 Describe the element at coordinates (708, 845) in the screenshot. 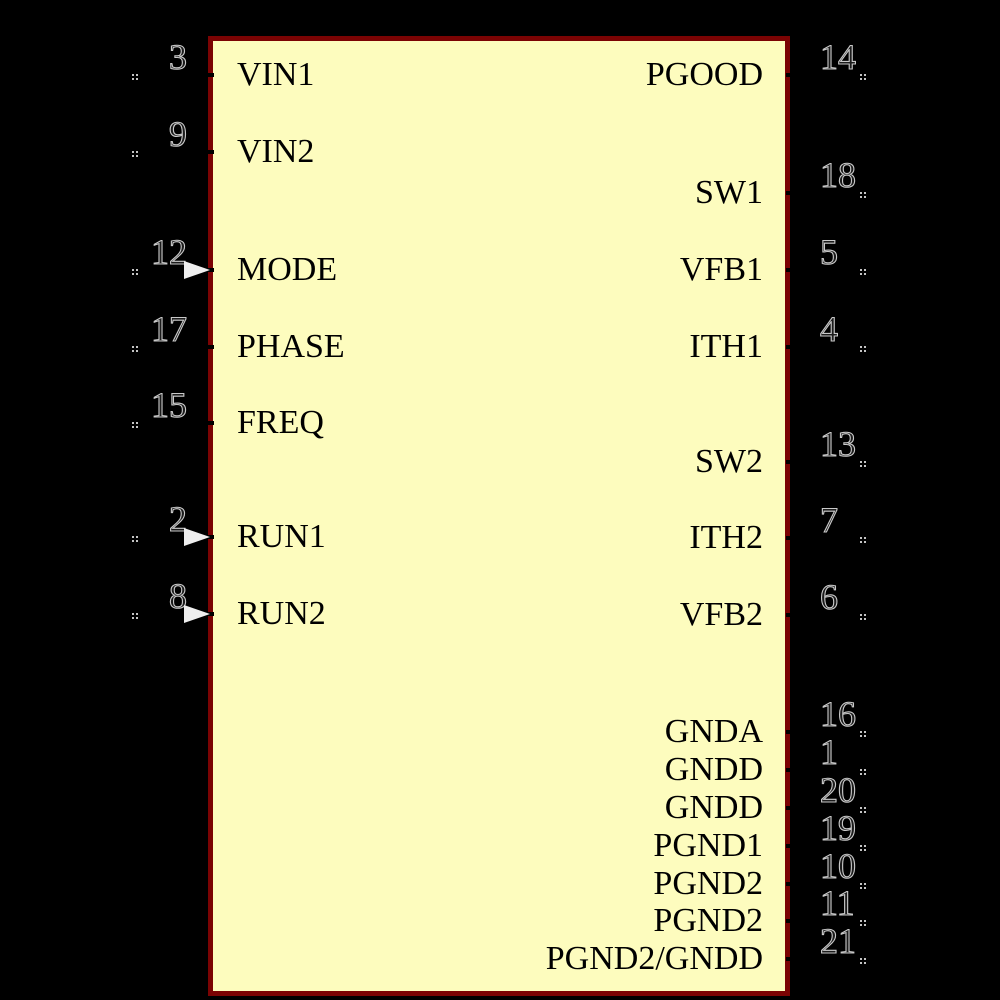

I see `pin-label-pgnd1: PGND1` at that location.